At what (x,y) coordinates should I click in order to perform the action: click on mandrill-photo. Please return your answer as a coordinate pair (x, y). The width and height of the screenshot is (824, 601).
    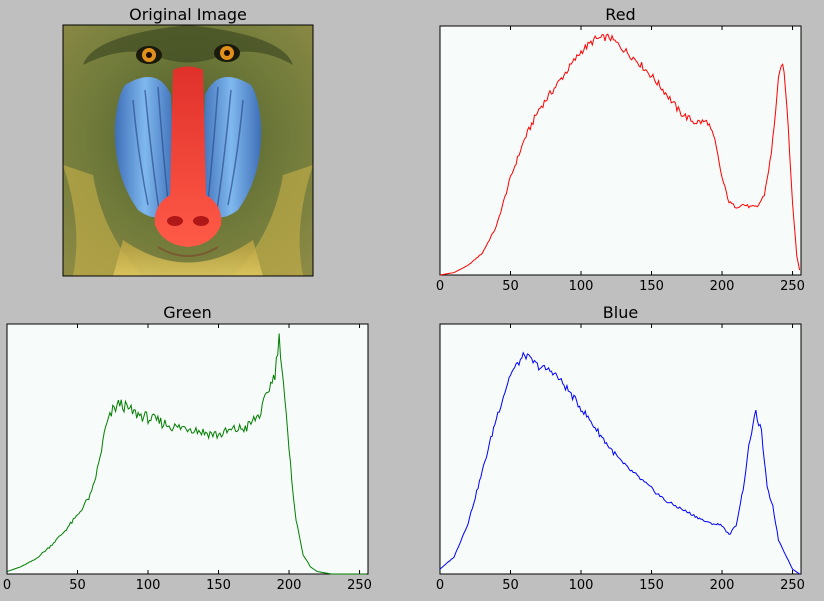
    Looking at the image, I should click on (188, 150).